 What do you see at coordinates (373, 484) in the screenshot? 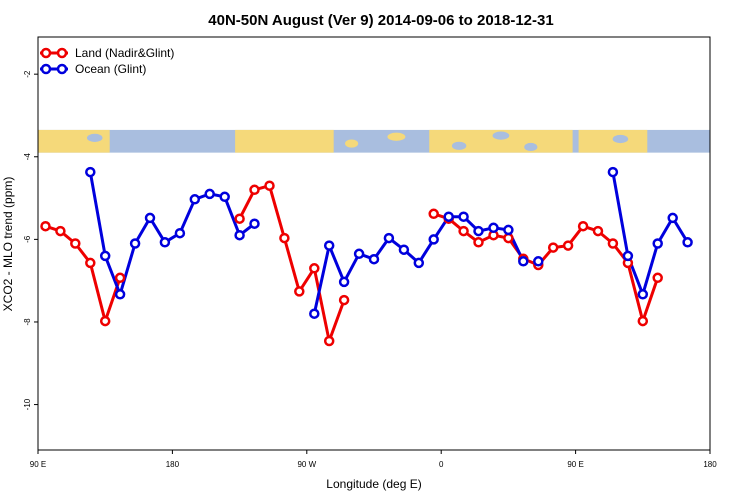
I see `x-axis-label: Longitude (deg E)` at bounding box center [373, 484].